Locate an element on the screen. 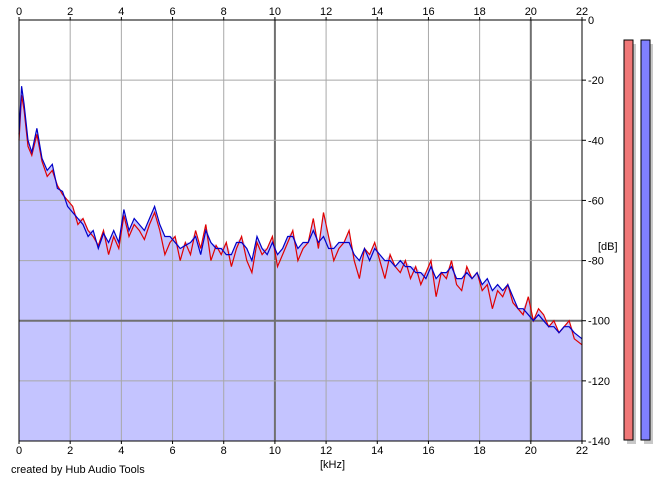 The image size is (664, 486). y-tick-label: -80 is located at coordinates (596, 262).